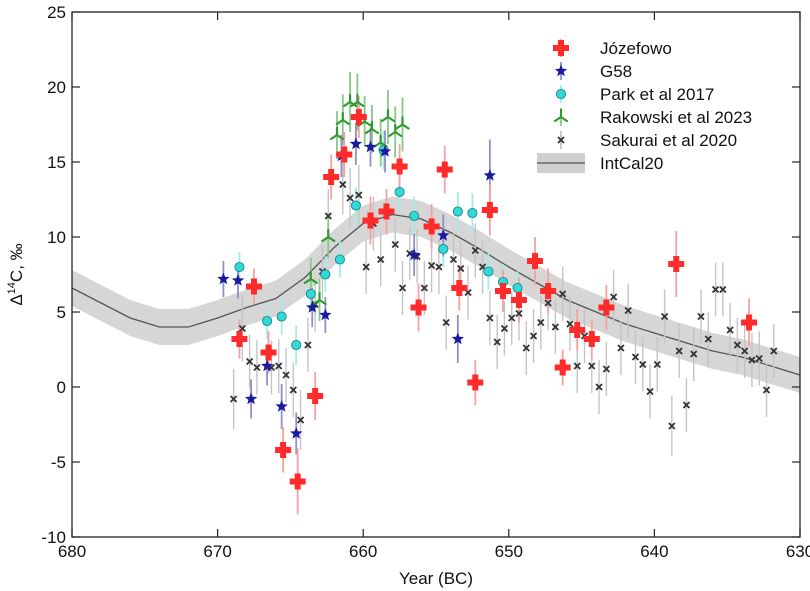  Describe the element at coordinates (56, 87) in the screenshot. I see `y-tick-label: 20` at that location.